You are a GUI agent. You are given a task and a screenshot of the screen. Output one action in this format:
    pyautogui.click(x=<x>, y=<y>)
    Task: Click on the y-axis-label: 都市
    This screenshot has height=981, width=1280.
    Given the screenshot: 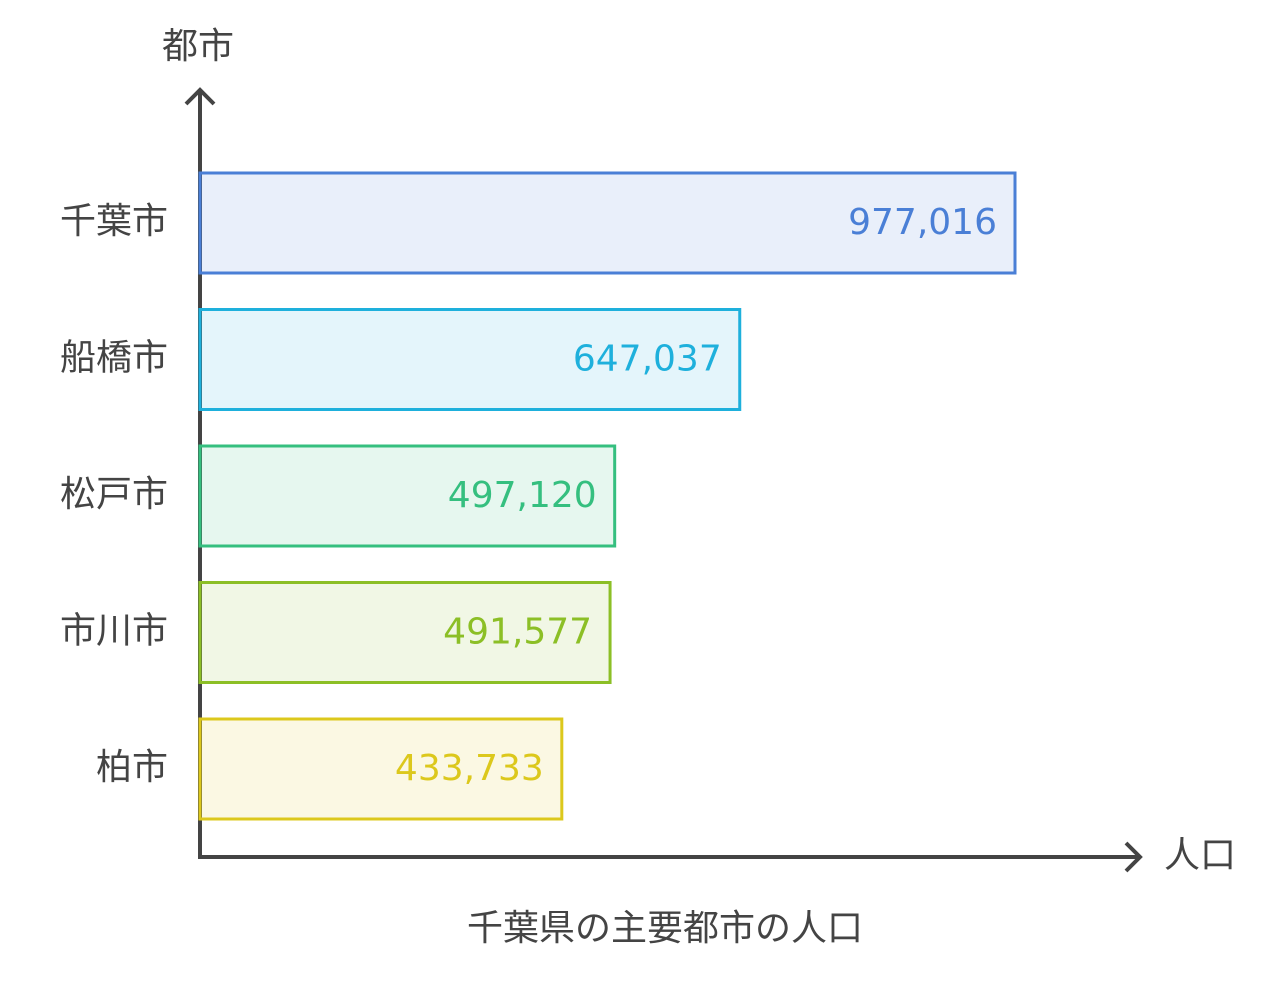 What is the action you would take?
    pyautogui.click(x=198, y=46)
    